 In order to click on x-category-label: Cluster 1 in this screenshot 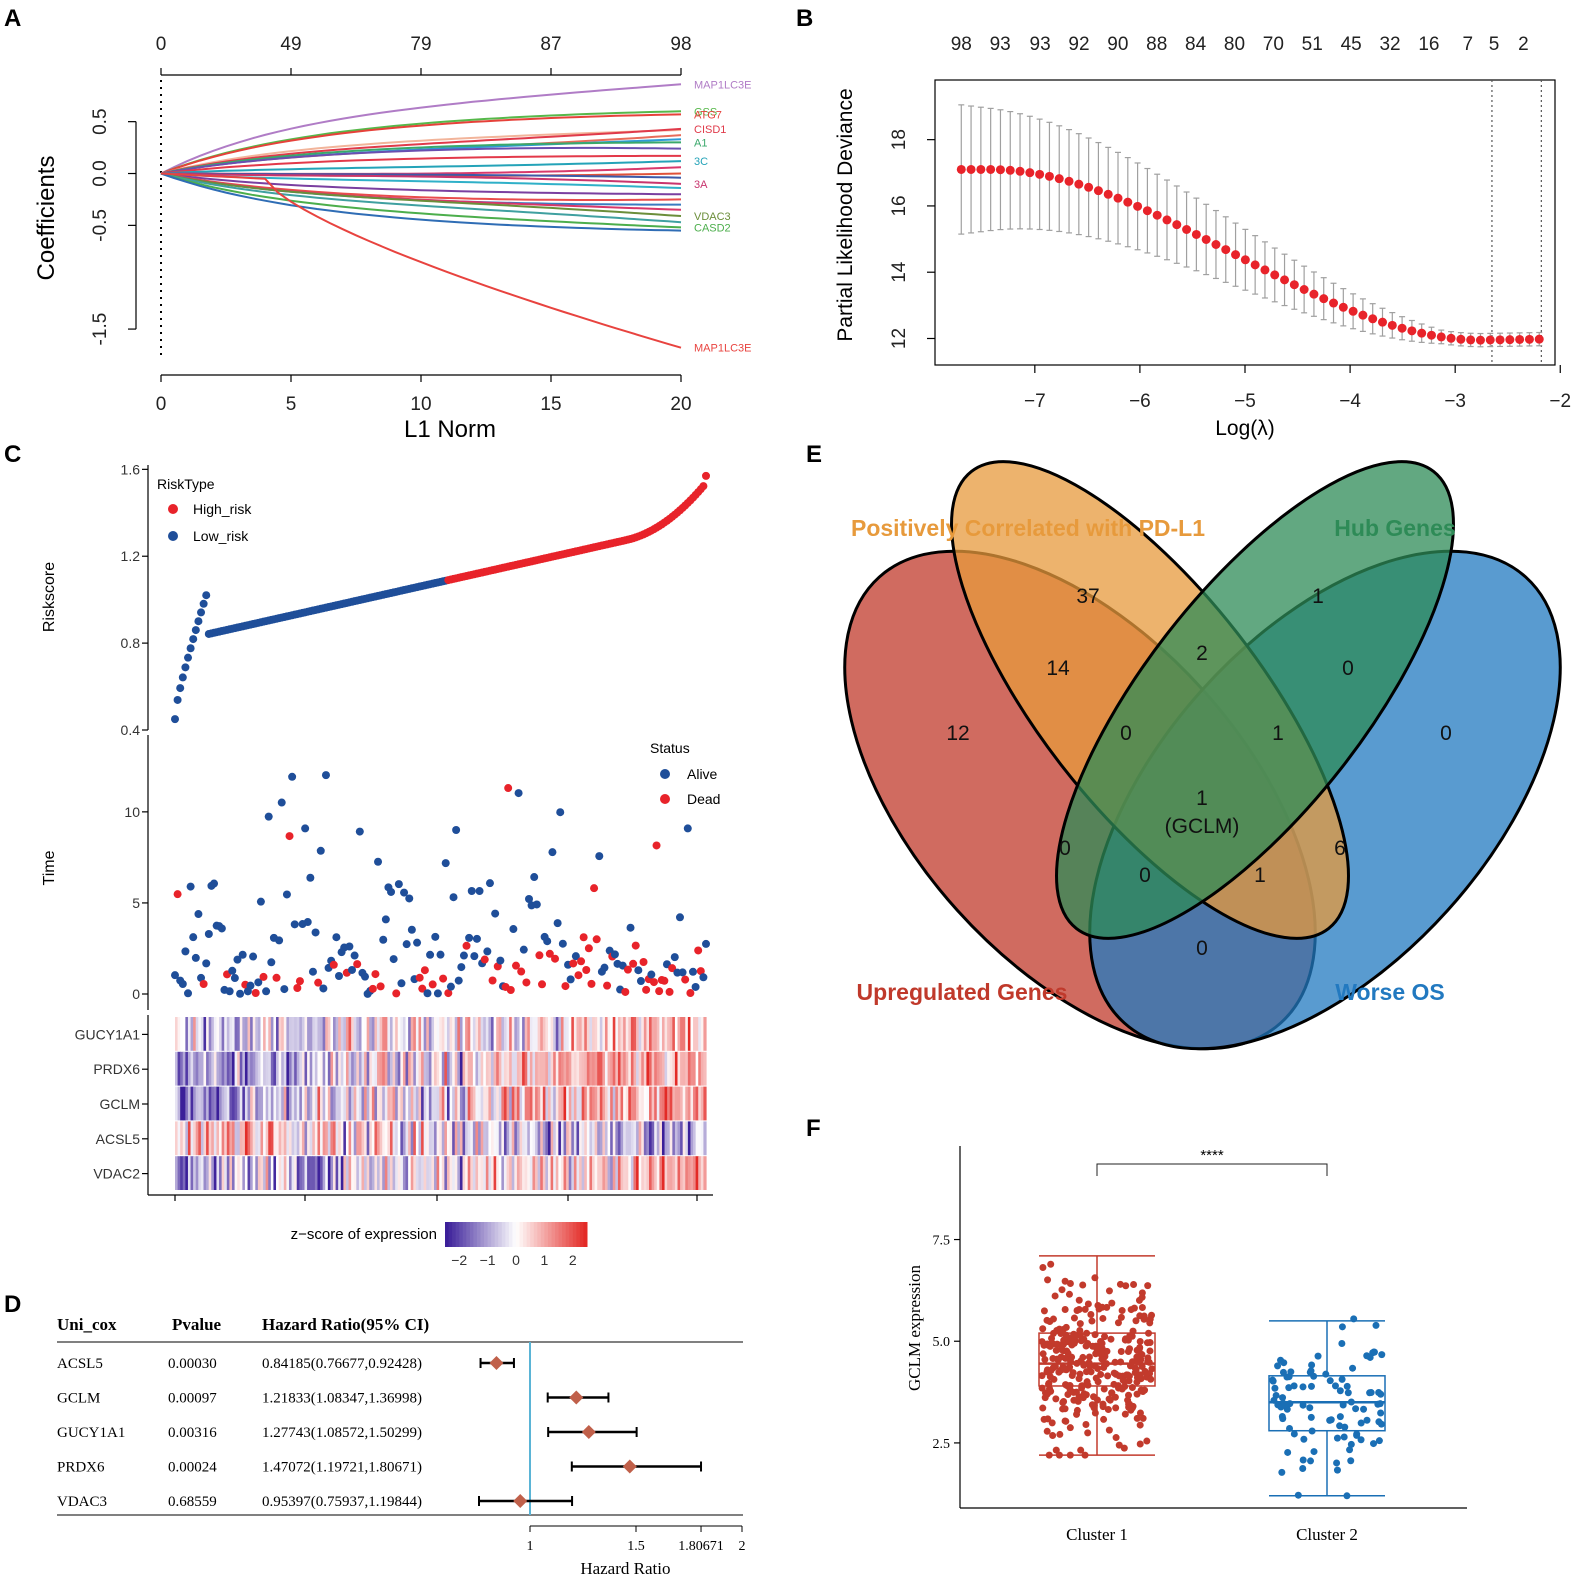, I will do `click(1097, 1534)`.